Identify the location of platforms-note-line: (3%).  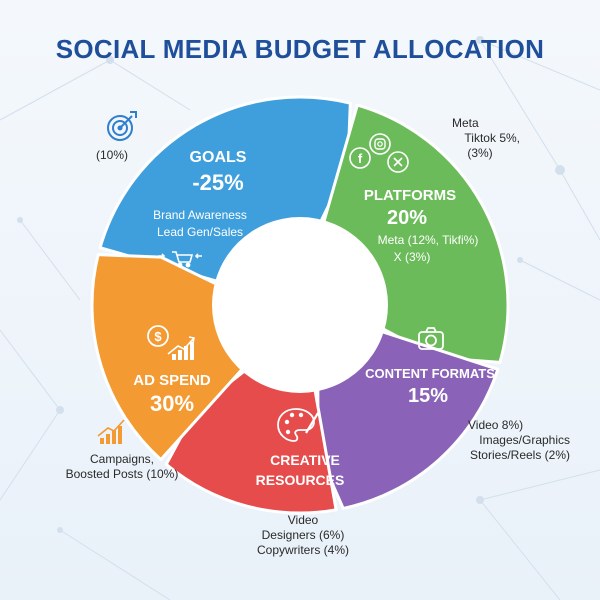
(480, 153).